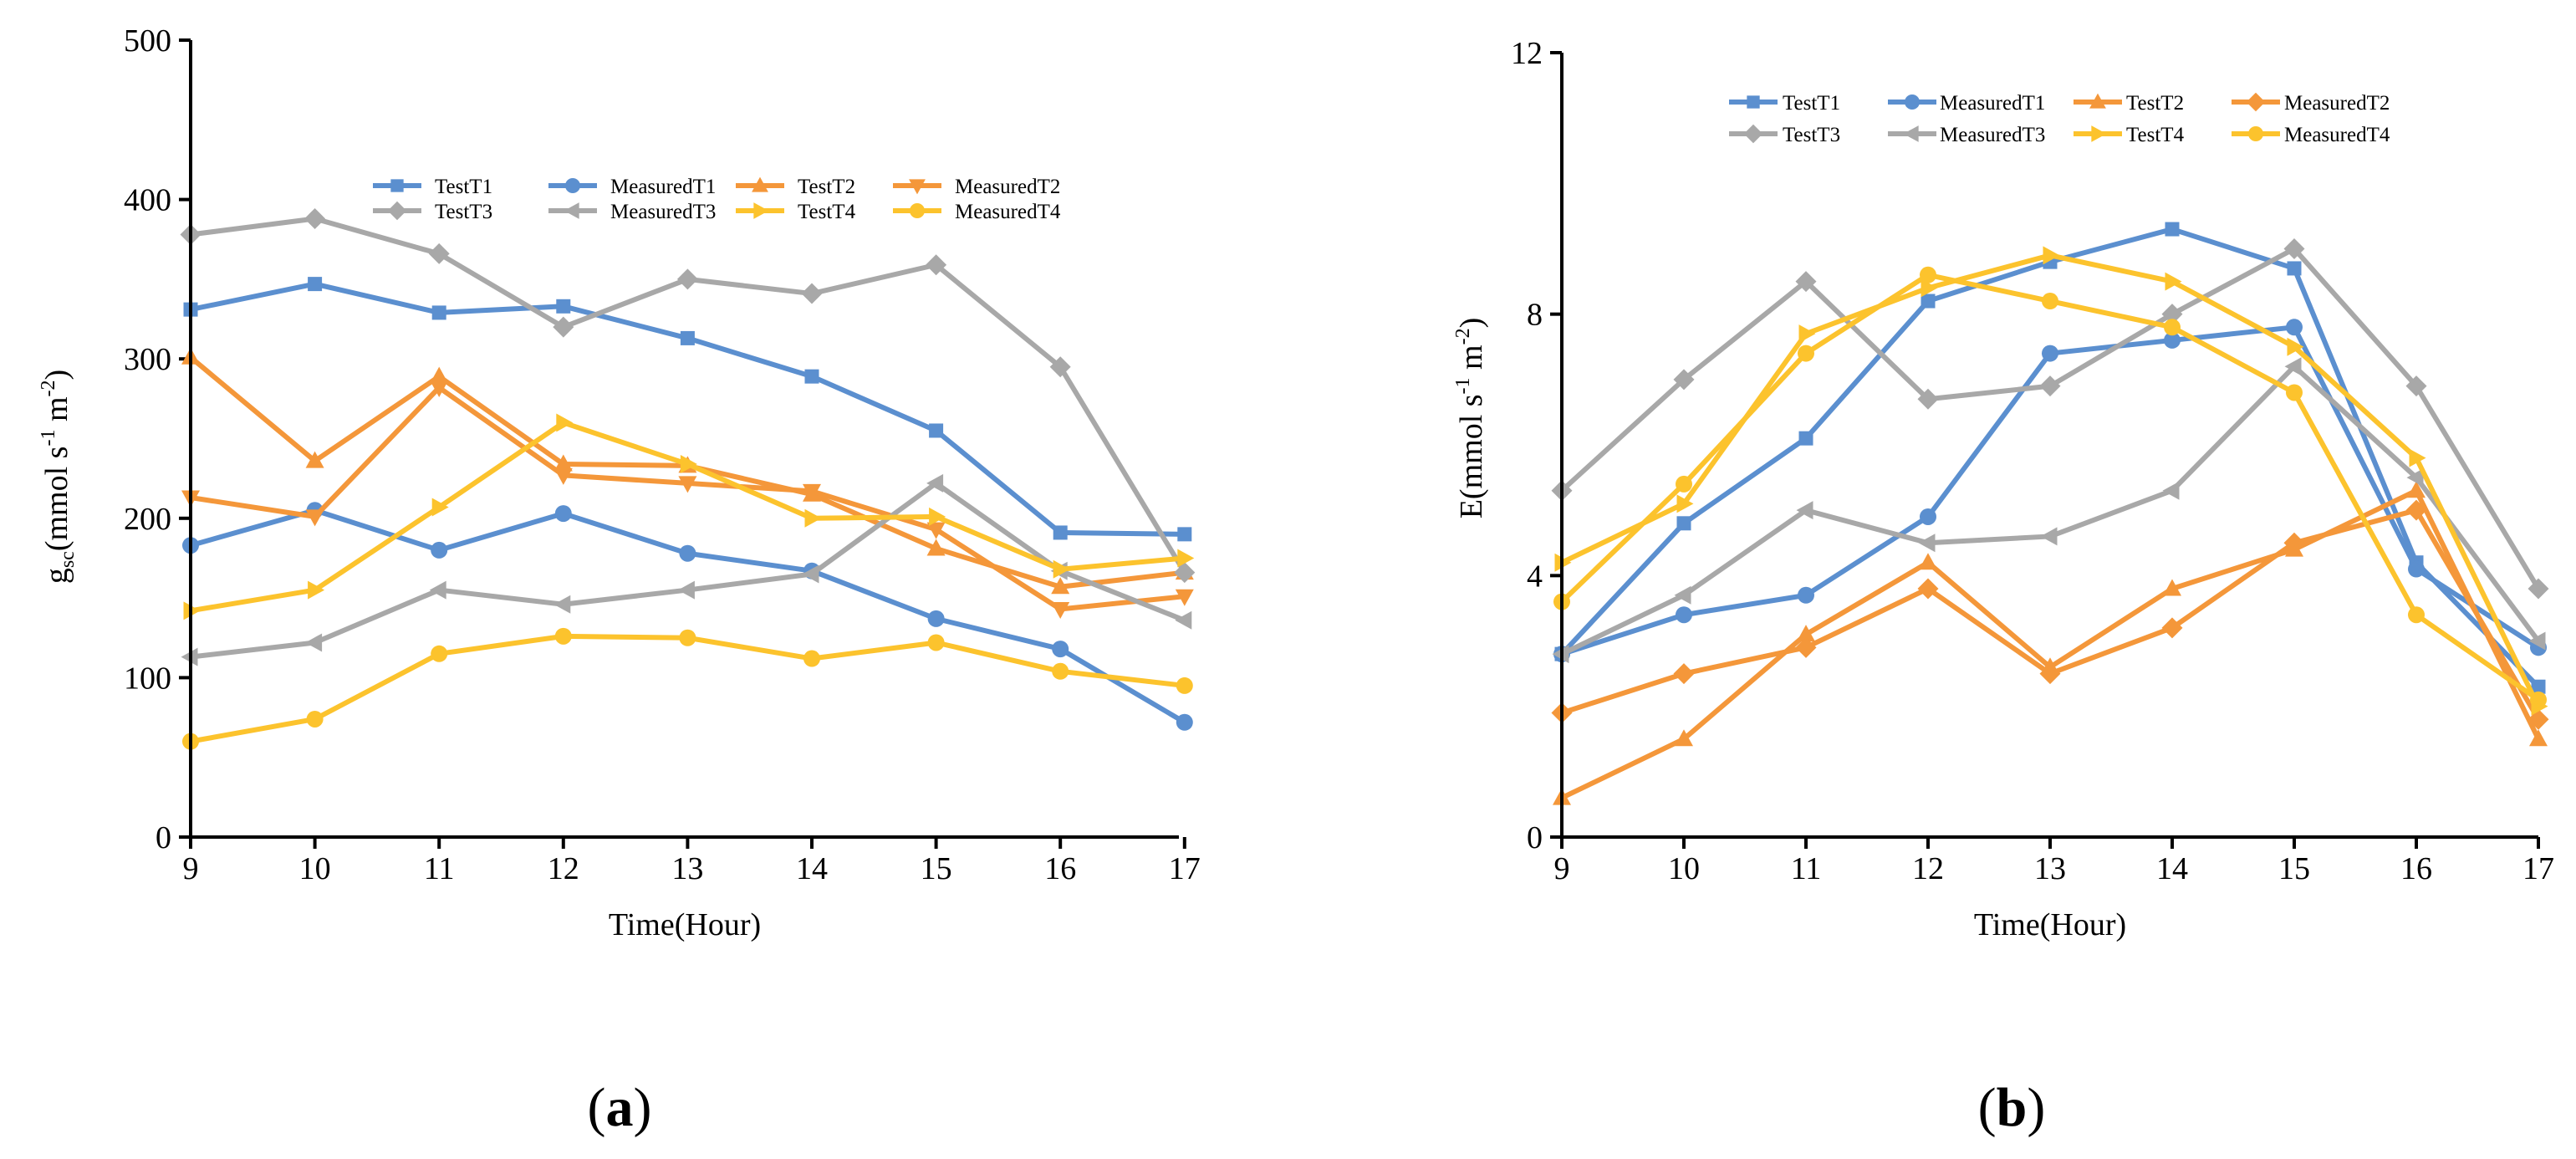 Image resolution: width=2576 pixels, height=1159 pixels. I want to click on legend-marker-testt2, so click(2097, 101).